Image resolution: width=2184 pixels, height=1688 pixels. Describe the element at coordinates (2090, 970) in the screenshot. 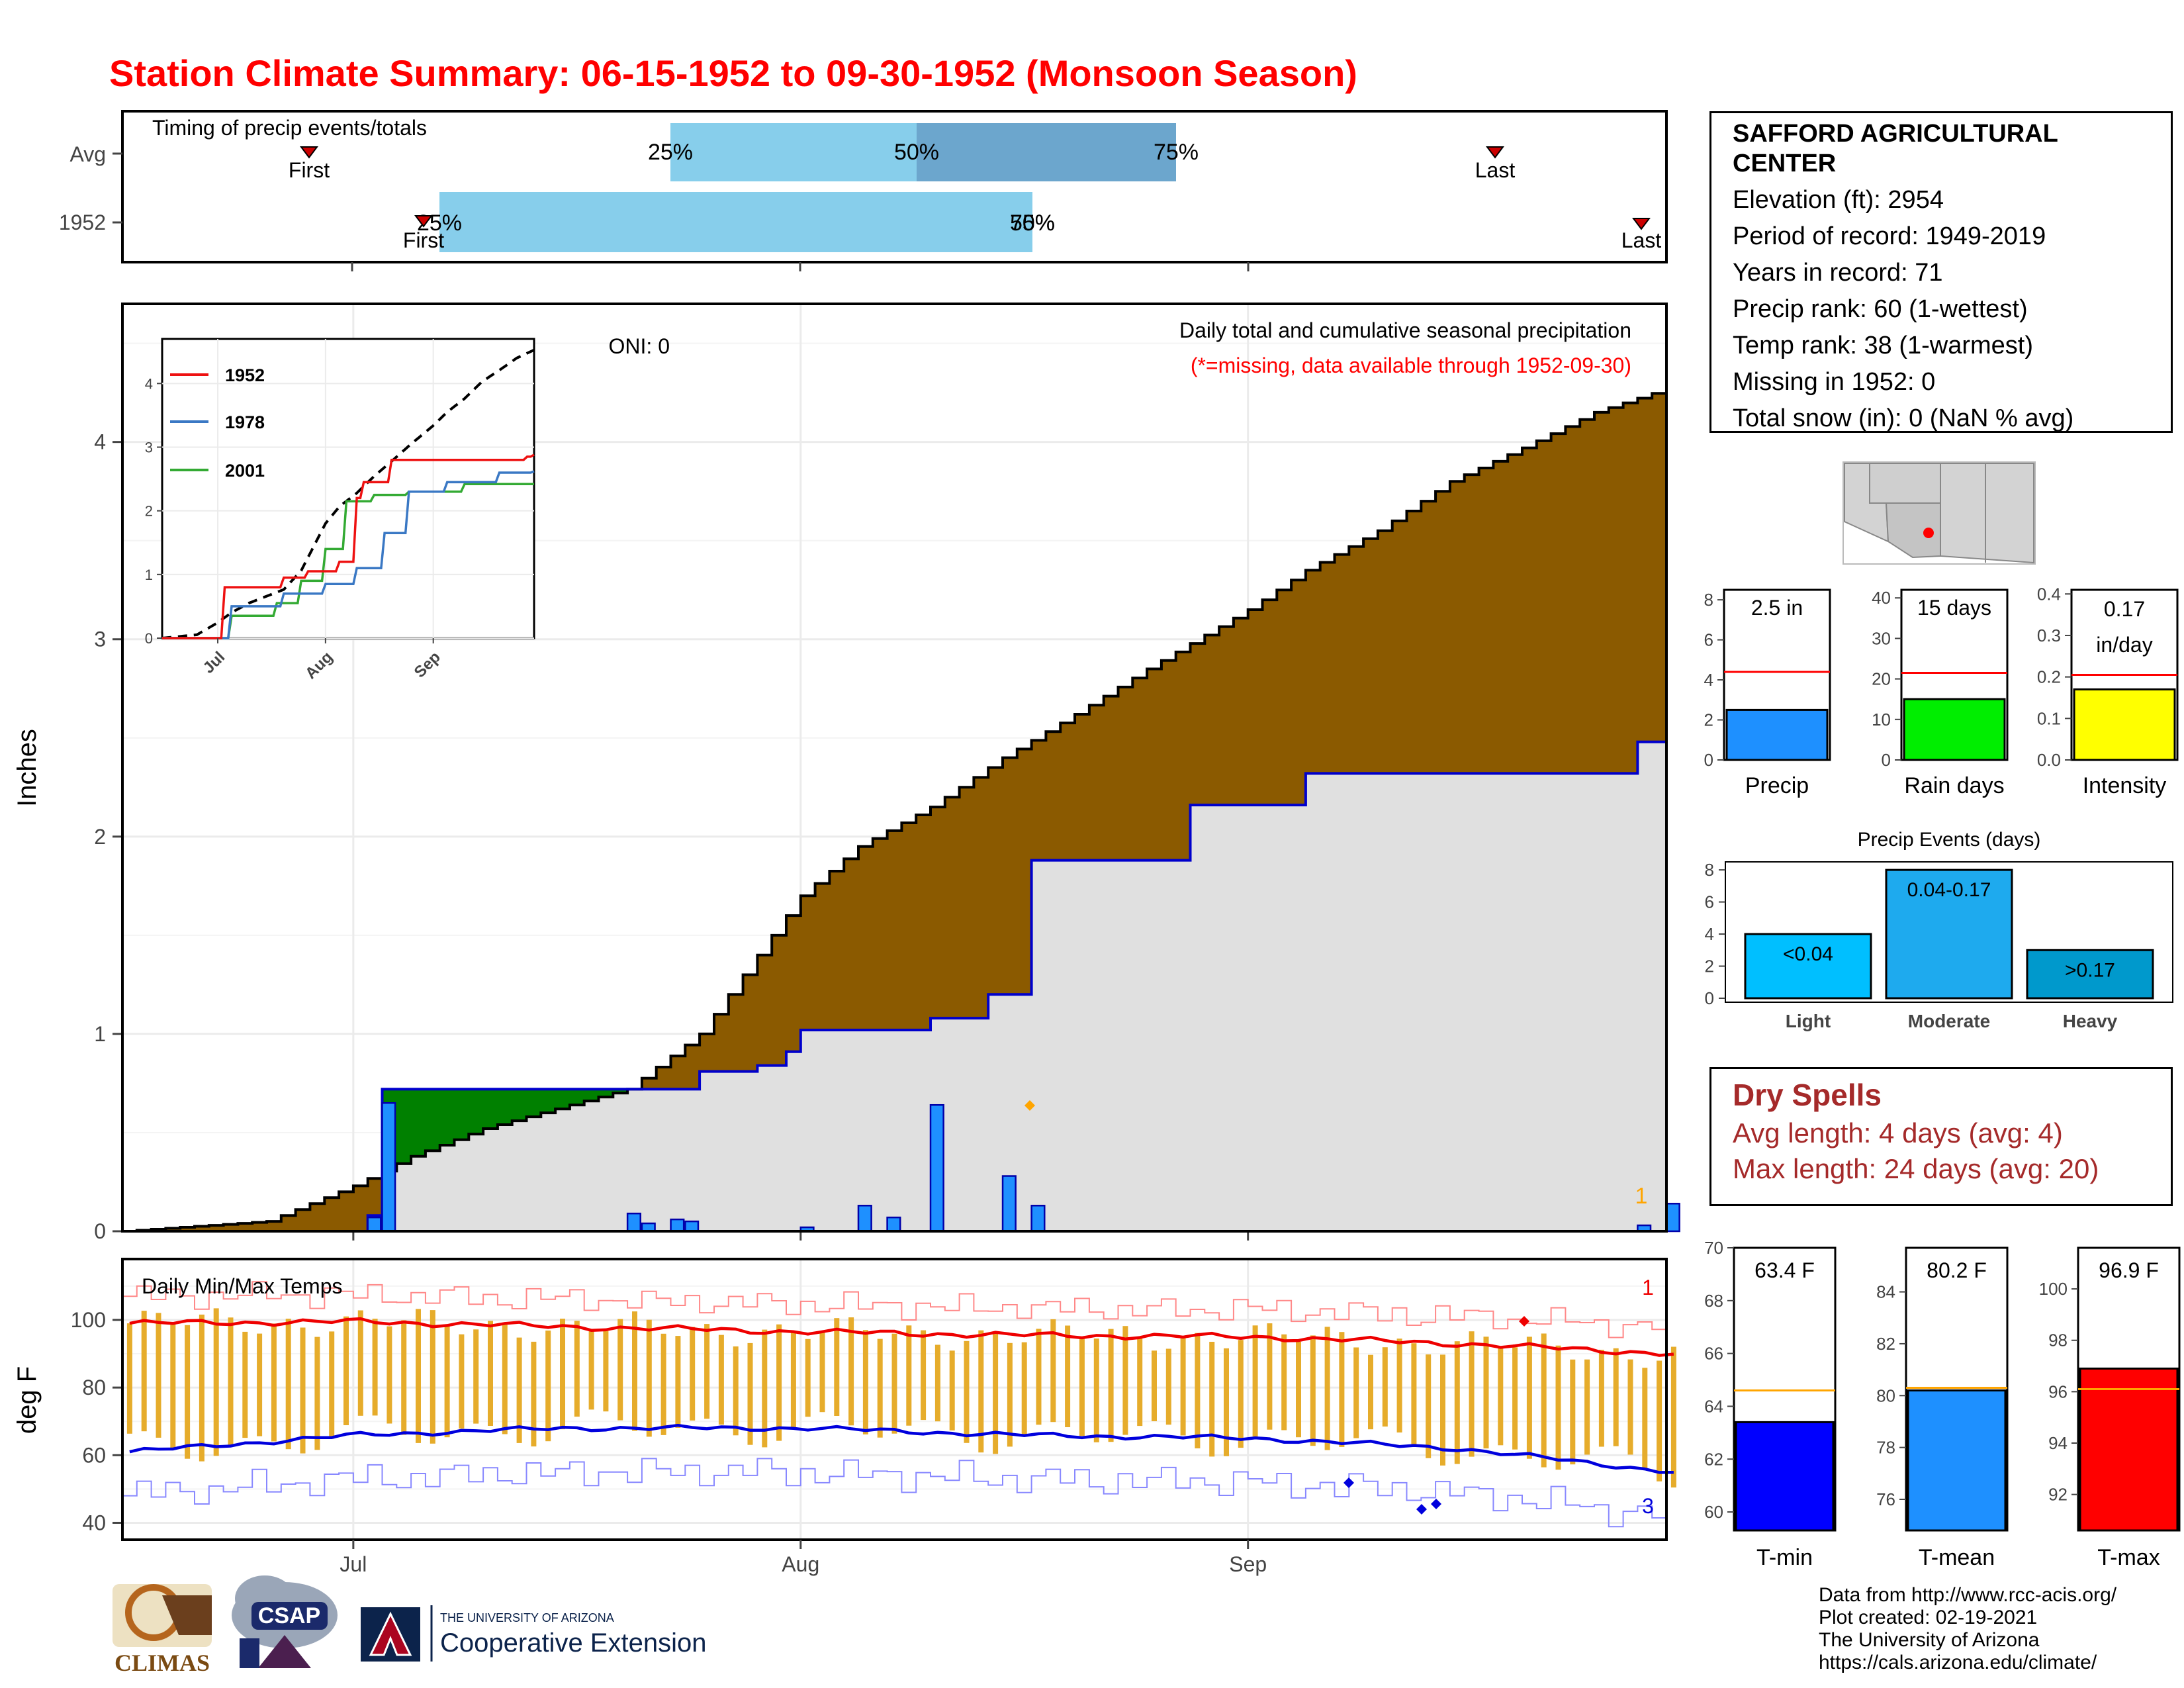

I see `events-bar-label: >0.17` at that location.